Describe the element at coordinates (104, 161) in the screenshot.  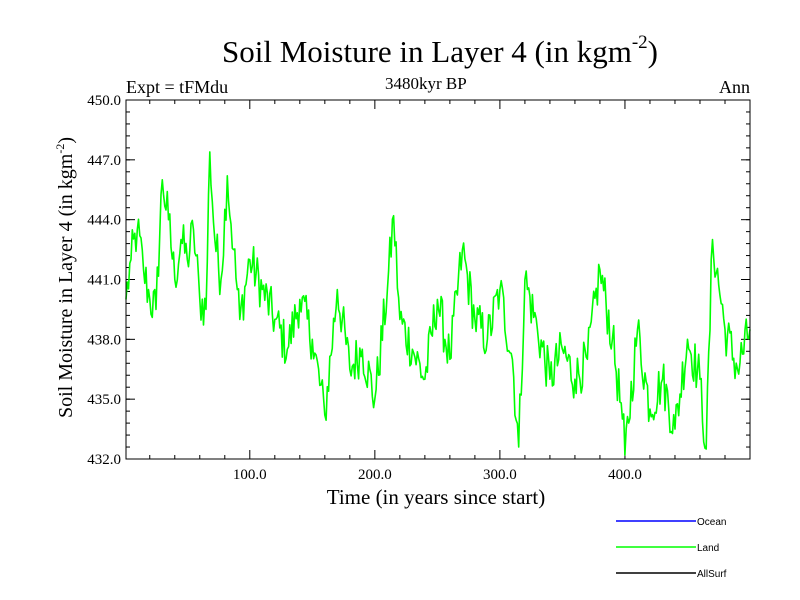
I see `y-tick-label: 447.0` at that location.